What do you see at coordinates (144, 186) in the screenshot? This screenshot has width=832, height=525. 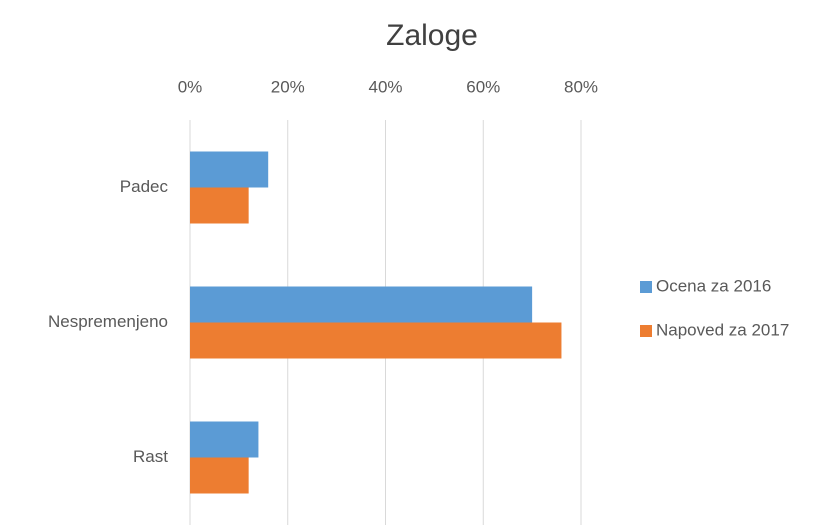 I see `y-tick-label: Padec` at bounding box center [144, 186].